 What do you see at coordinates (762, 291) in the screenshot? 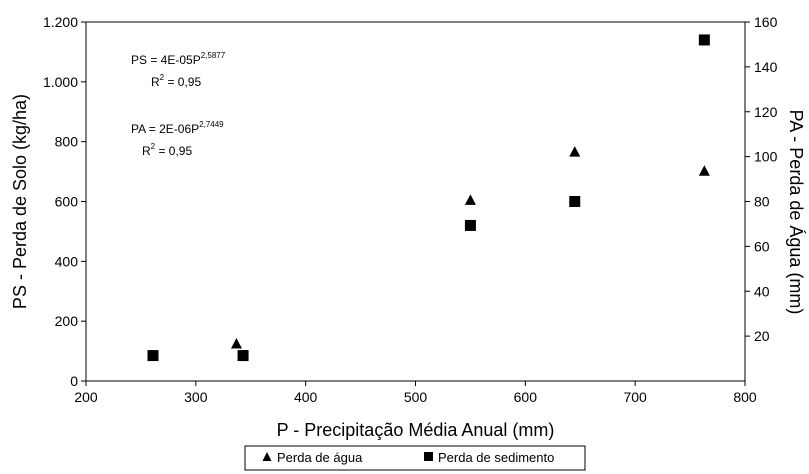
I see `y2-tick-label: 40` at bounding box center [762, 291].